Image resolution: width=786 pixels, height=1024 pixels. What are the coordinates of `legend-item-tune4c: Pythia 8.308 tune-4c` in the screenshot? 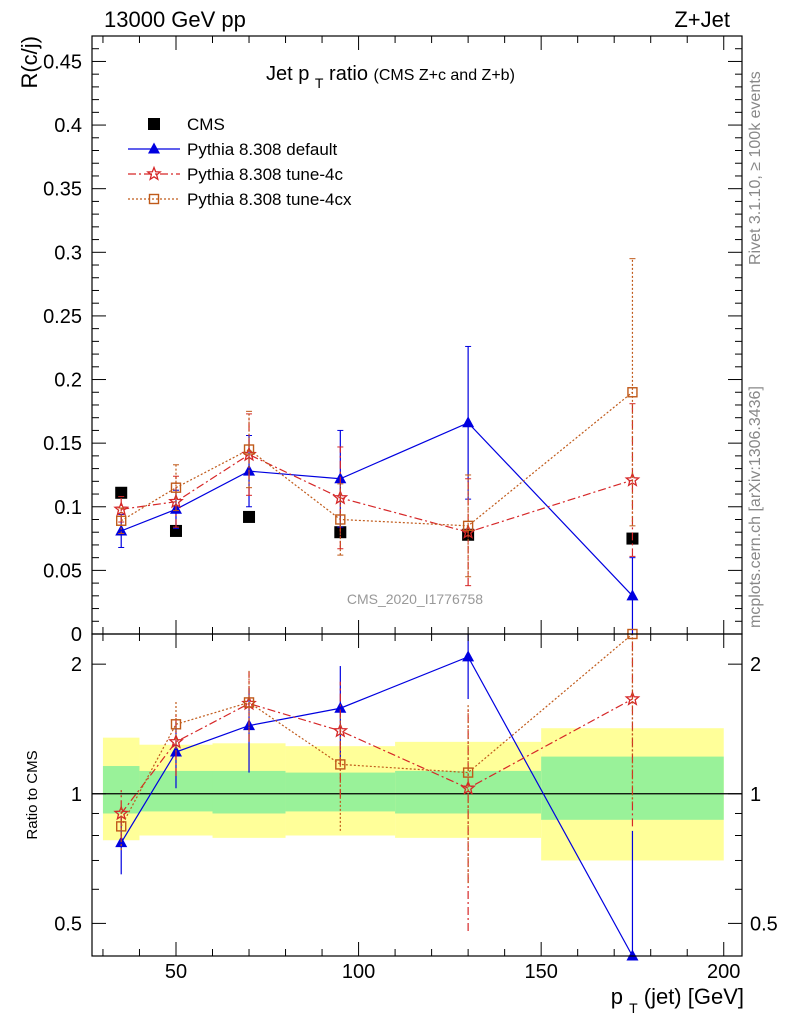 It's located at (235, 174).